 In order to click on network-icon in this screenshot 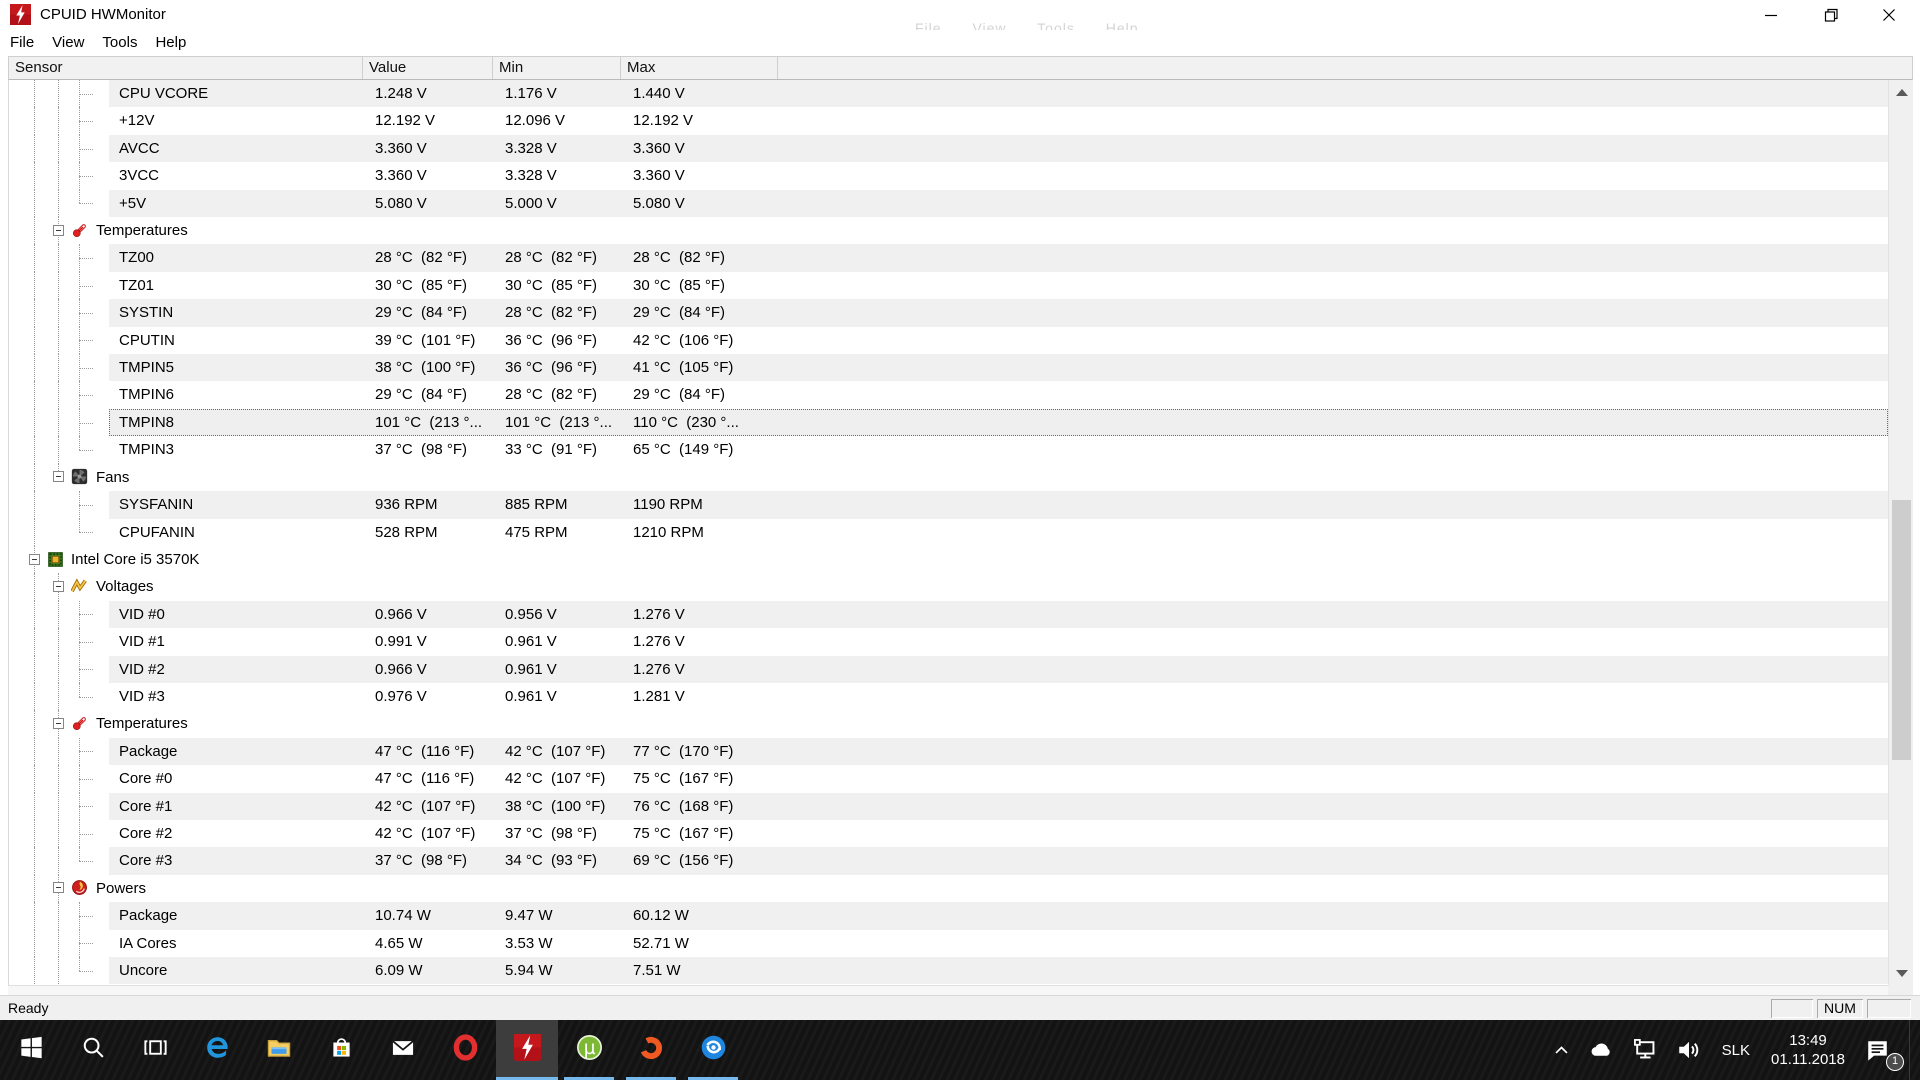, I will do `click(1645, 1050)`.